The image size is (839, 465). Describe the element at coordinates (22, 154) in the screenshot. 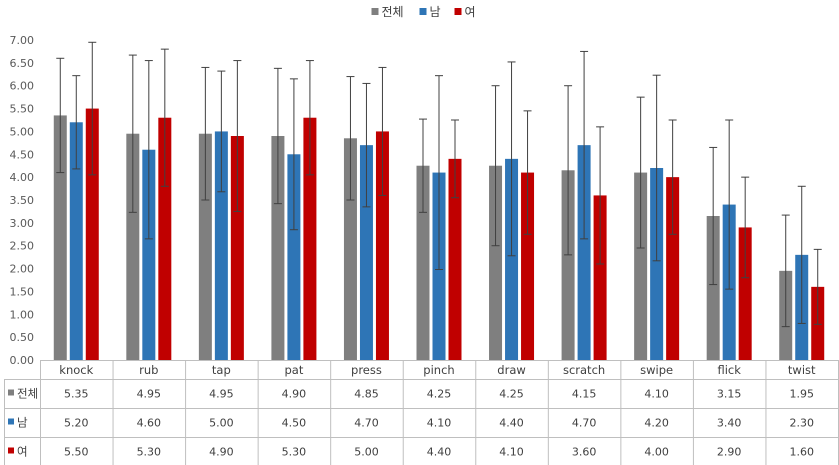

I see `y-tick-label: 4.50` at that location.